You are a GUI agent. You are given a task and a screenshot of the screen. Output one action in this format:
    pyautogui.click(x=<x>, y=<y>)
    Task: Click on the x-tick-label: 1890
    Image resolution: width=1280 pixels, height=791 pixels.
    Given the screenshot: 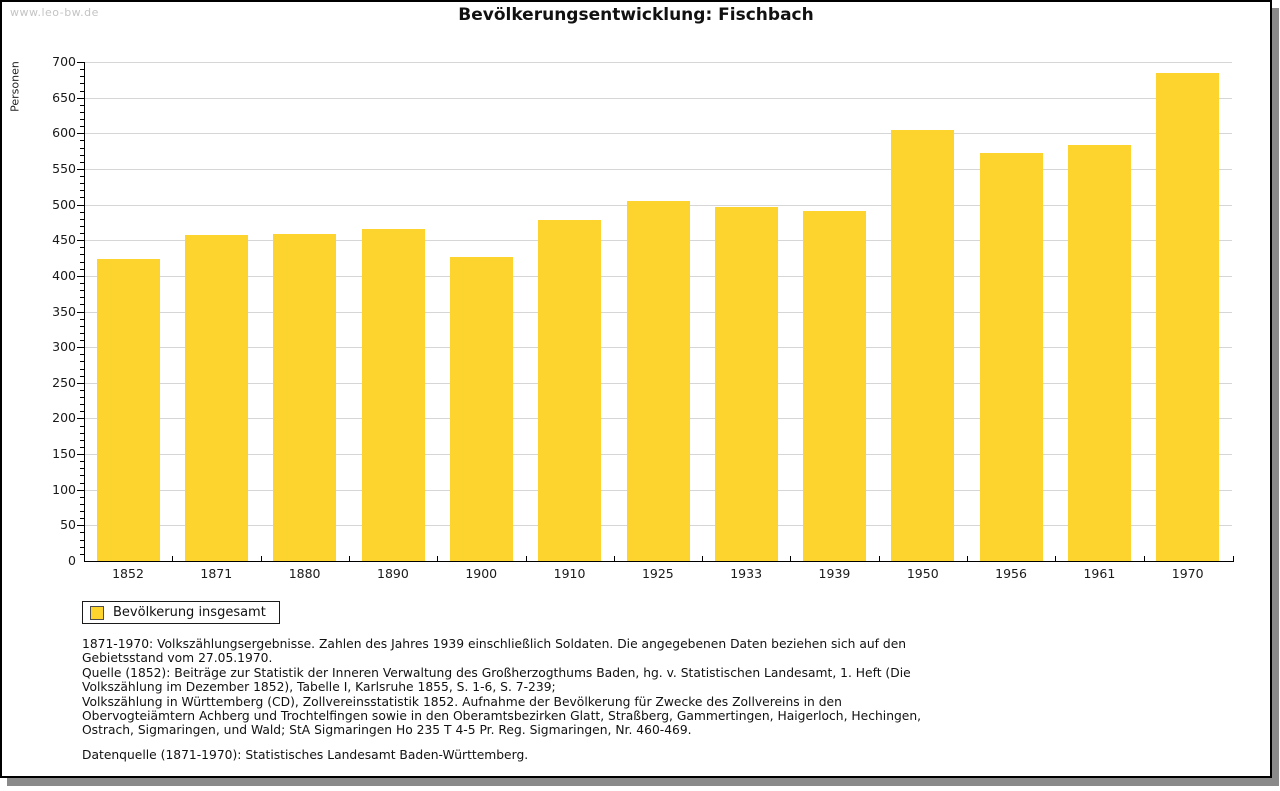 What is the action you would take?
    pyautogui.click(x=393, y=573)
    